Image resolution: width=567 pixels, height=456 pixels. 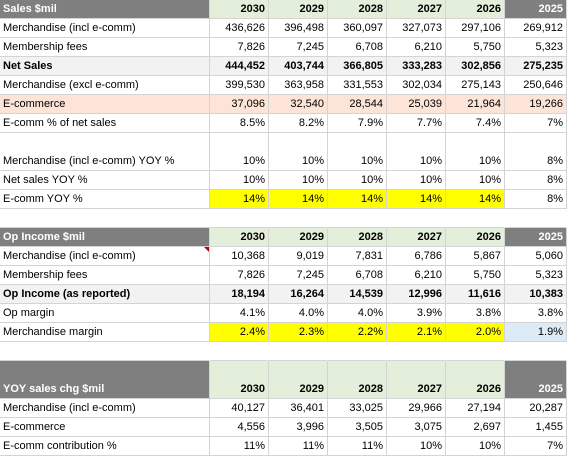 What do you see at coordinates (416, 104) in the screenshot?
I see `cell: 25,039` at bounding box center [416, 104].